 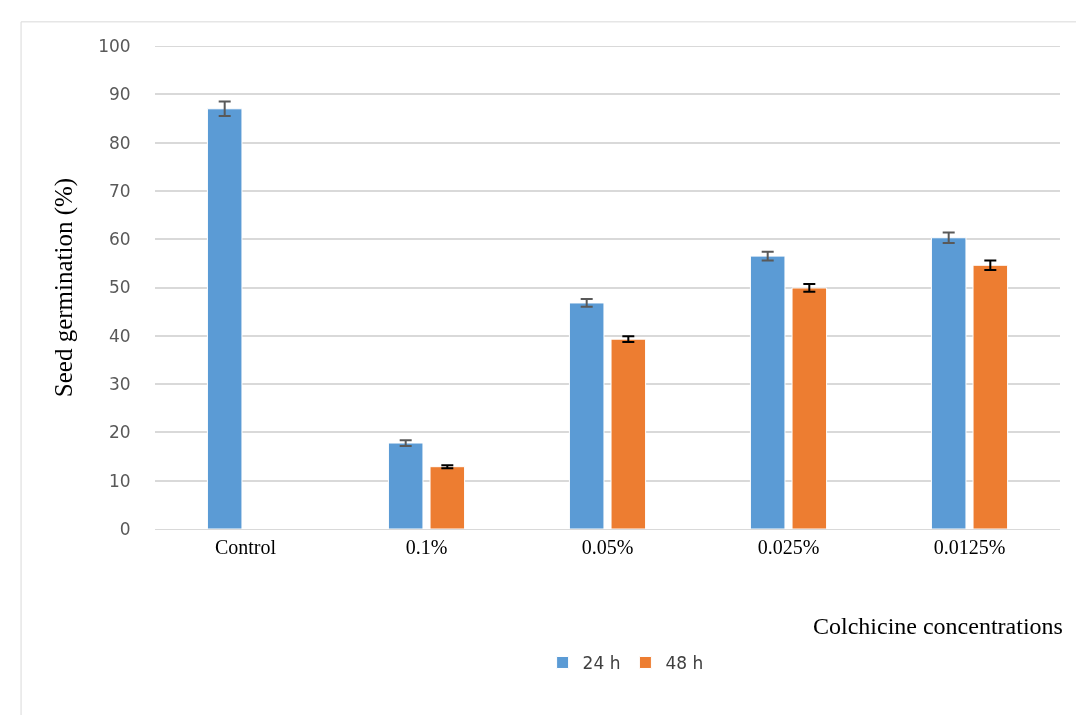 What do you see at coordinates (788, 547) in the screenshot?
I see `x-tick-label: 0.025%` at bounding box center [788, 547].